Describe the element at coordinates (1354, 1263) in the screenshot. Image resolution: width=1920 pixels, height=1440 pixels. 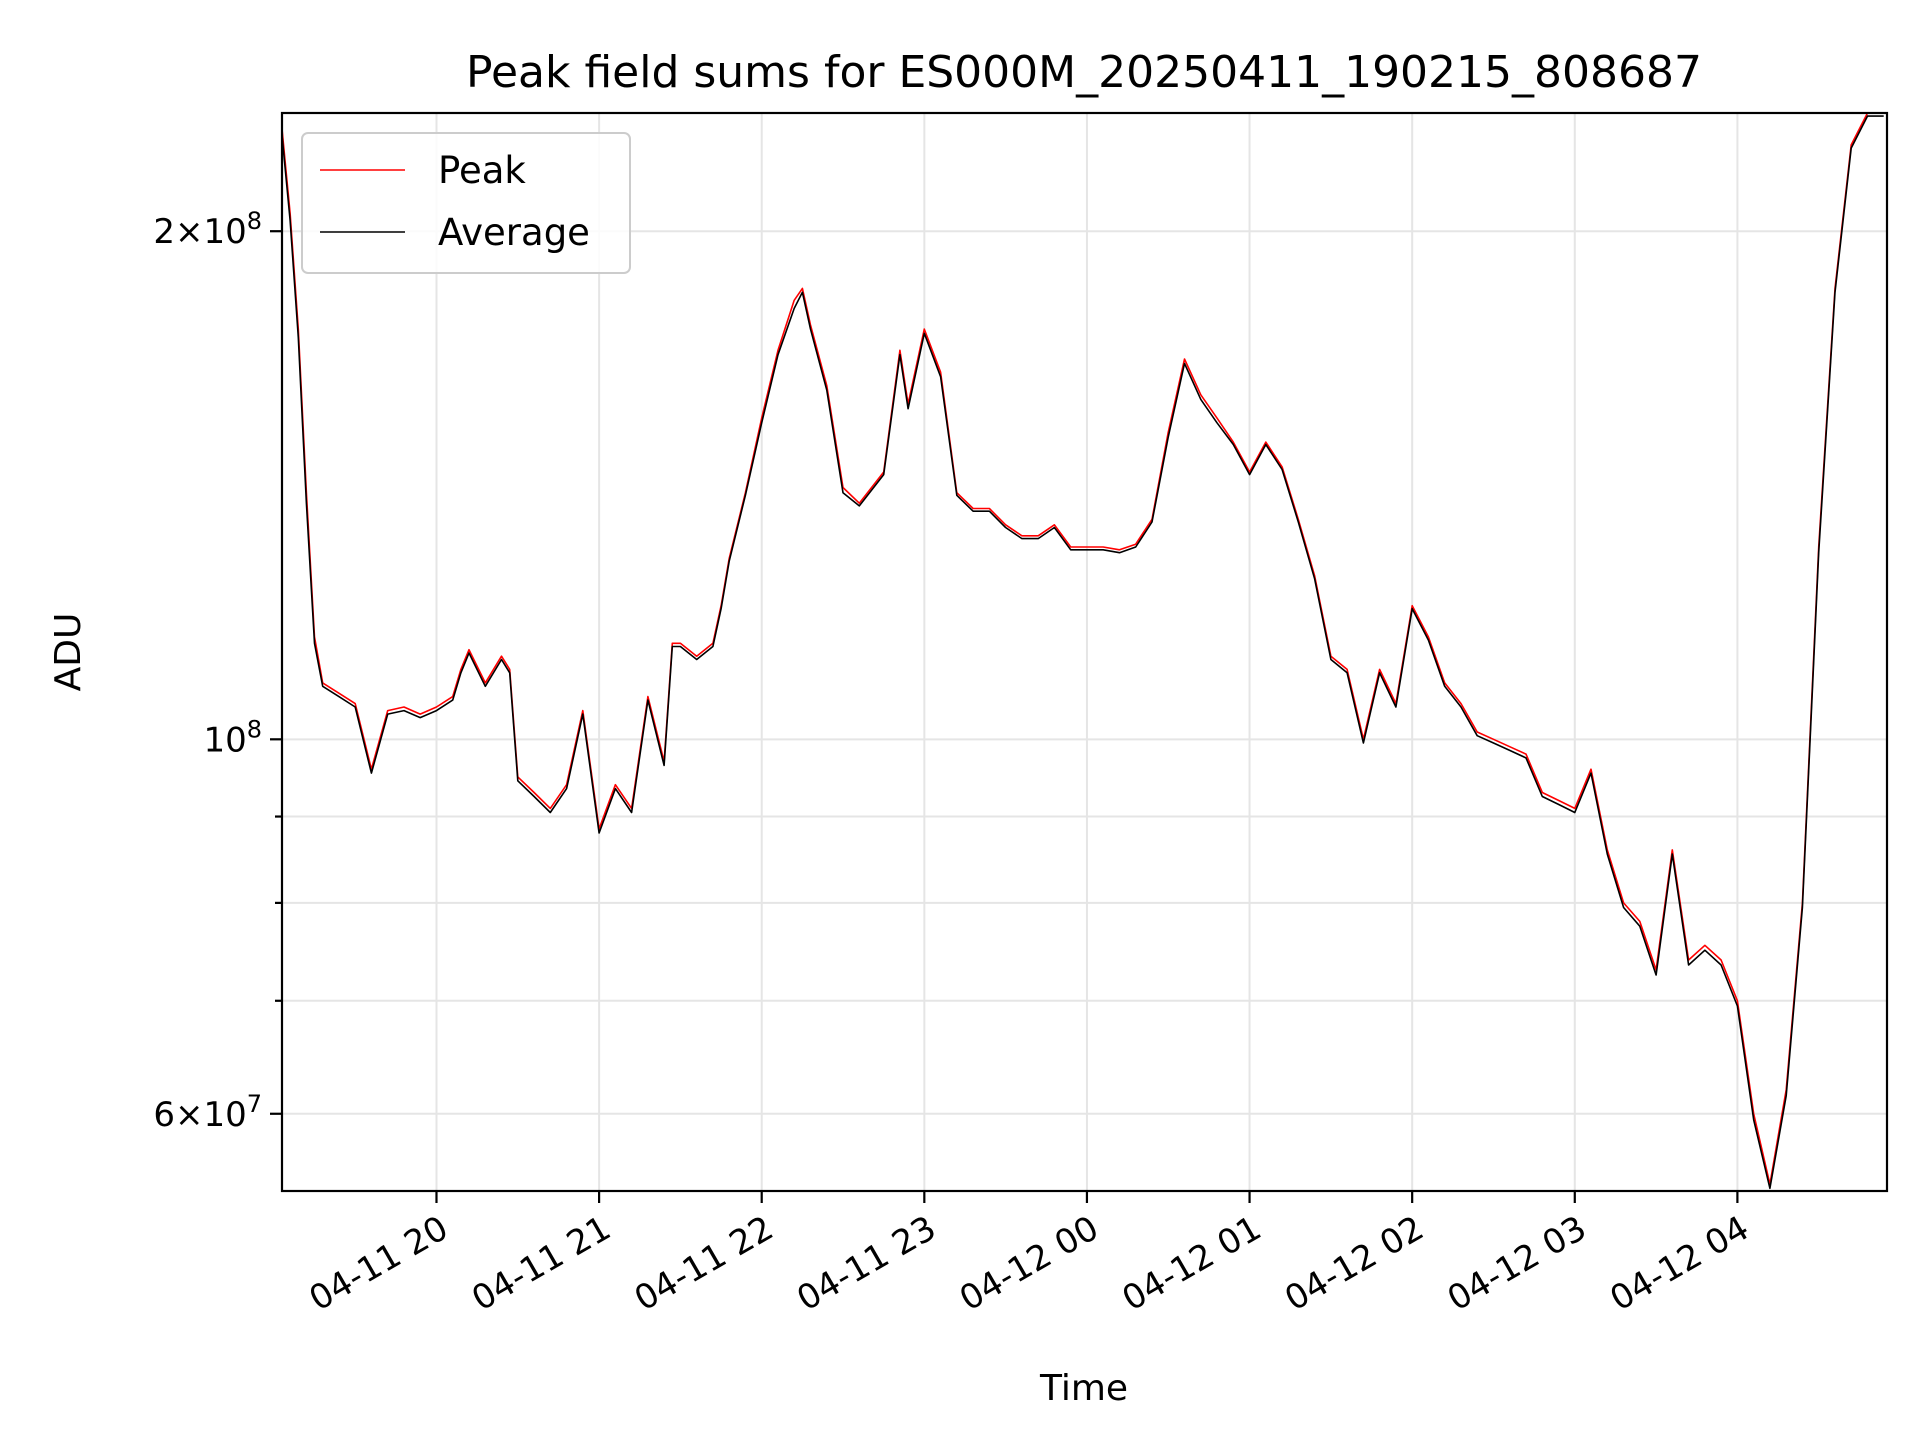
I see `x-tick-label: 04-12 02` at that location.